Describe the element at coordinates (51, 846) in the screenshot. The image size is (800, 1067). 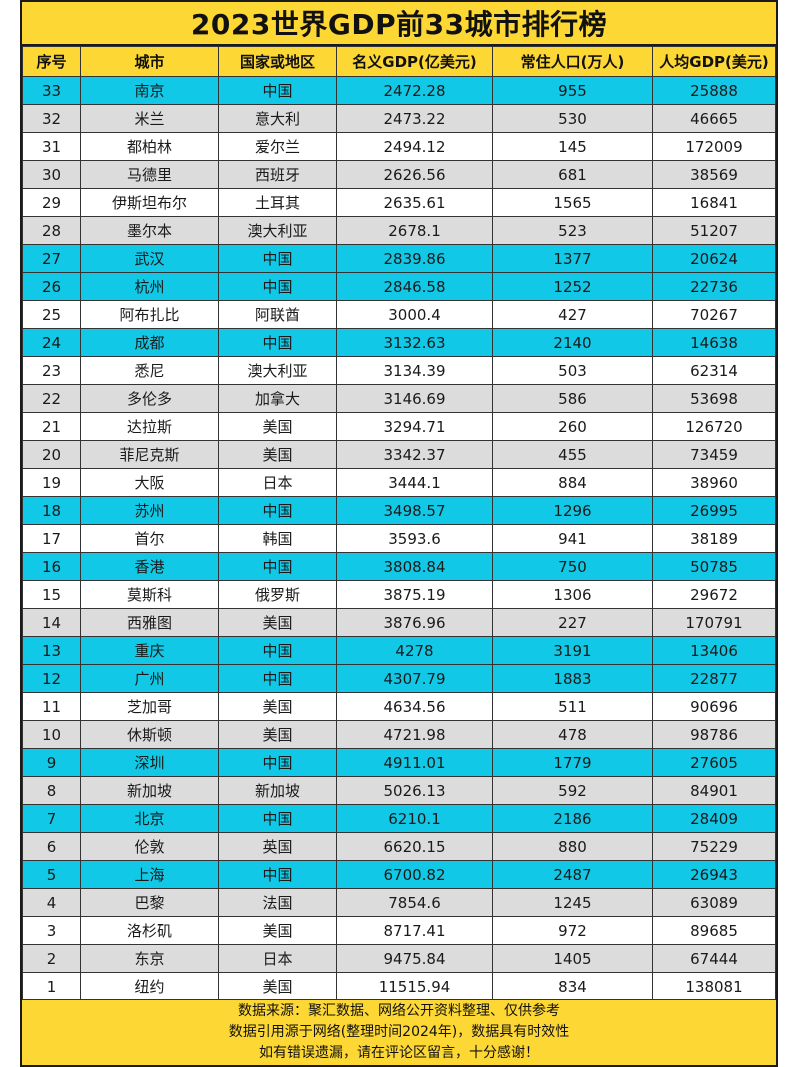
I see `cell-rank: 6` at that location.